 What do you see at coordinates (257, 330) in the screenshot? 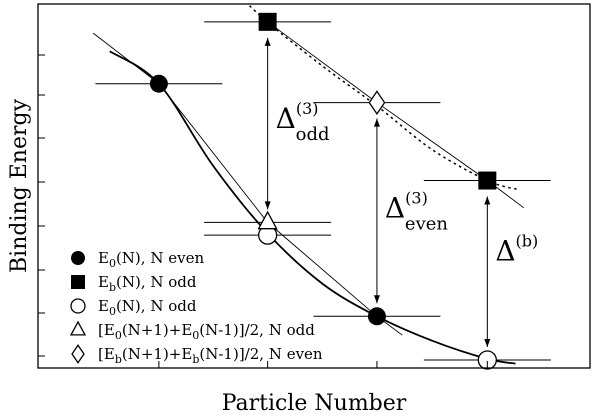
I see `legend-text: (N-1)]/2, N odd` at bounding box center [257, 330].